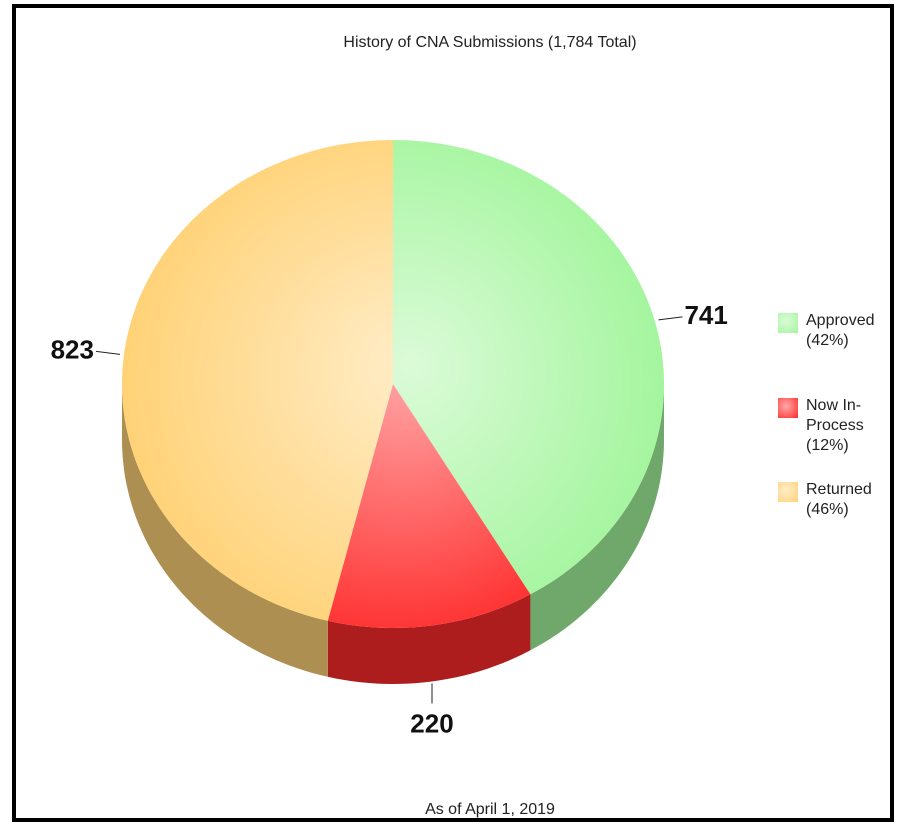 The width and height of the screenshot is (906, 830). Describe the element at coordinates (489, 42) in the screenshot. I see `chart-title: History of CNA Submissions (1,784 Total)` at that location.